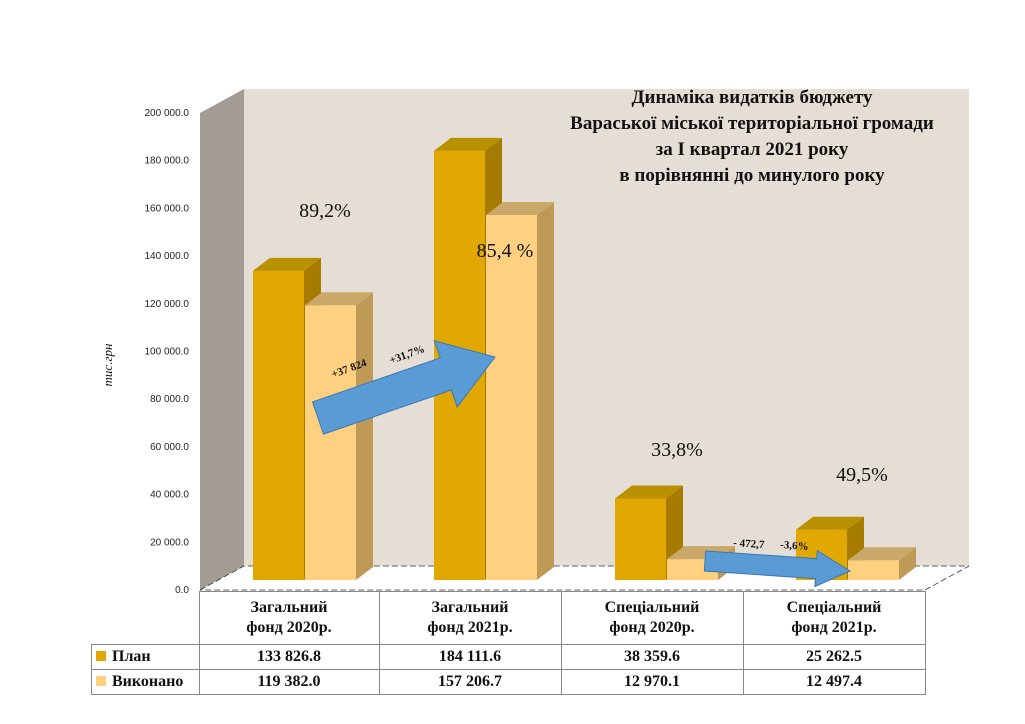  I want to click on table-cell: 119 382.0, so click(289, 682).